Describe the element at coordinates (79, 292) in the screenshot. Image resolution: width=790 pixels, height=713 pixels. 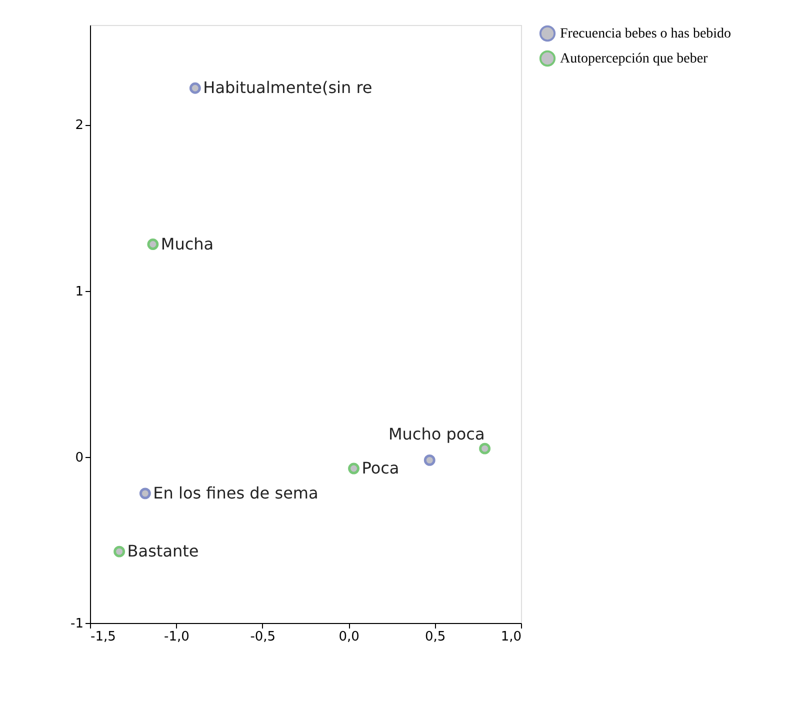
I see `y-tick-label: 1` at that location.